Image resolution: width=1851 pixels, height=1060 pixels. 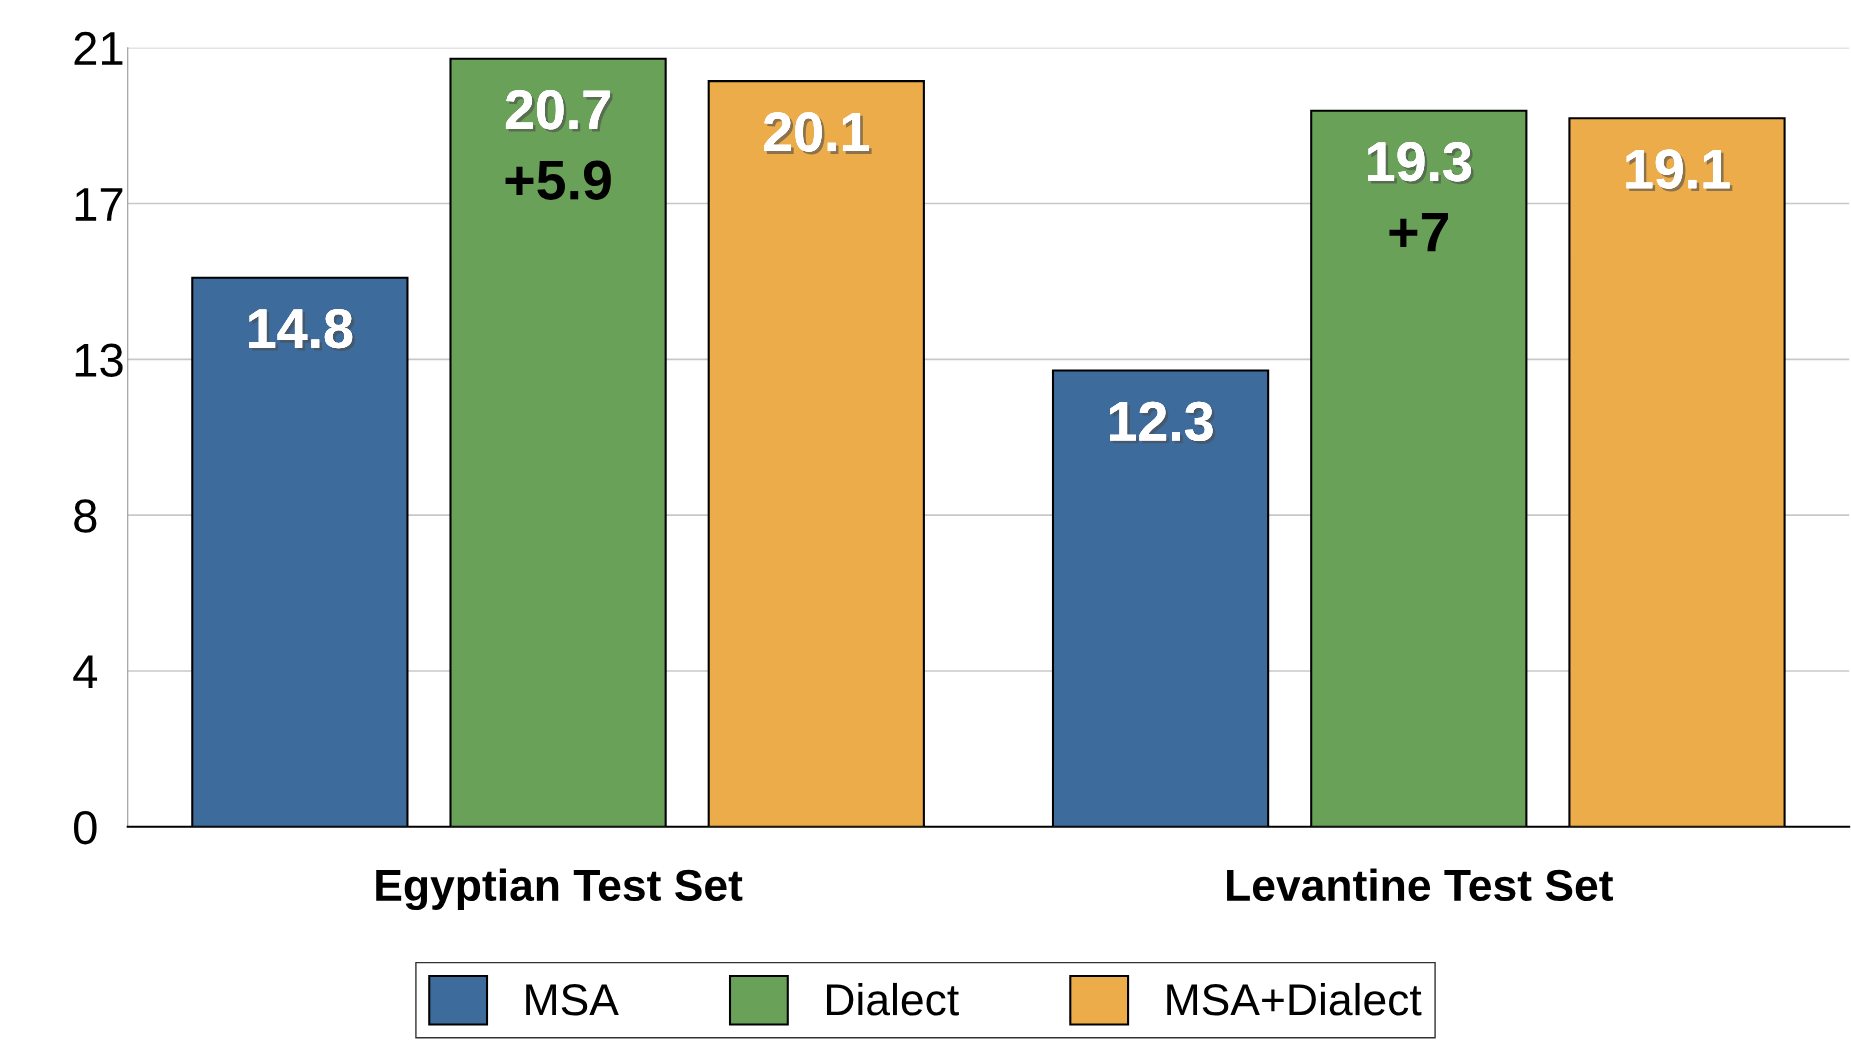 What do you see at coordinates (1420, 885) in the screenshot?
I see `x-tick-label: Levantine Test Set` at bounding box center [1420, 885].